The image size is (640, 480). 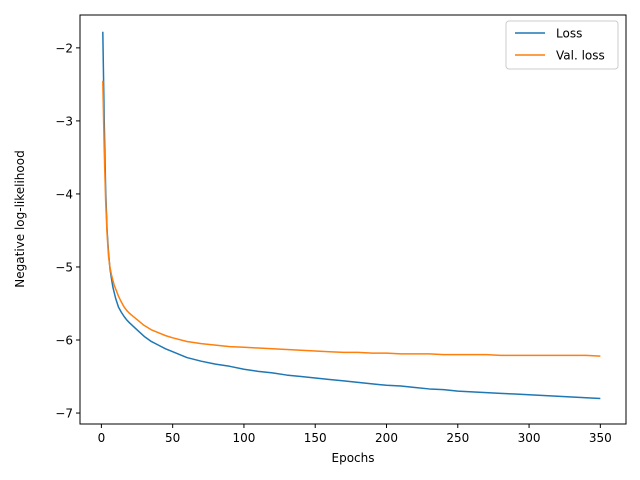 What do you see at coordinates (386, 438) in the screenshot?
I see `x-tick-label: 200` at bounding box center [386, 438].